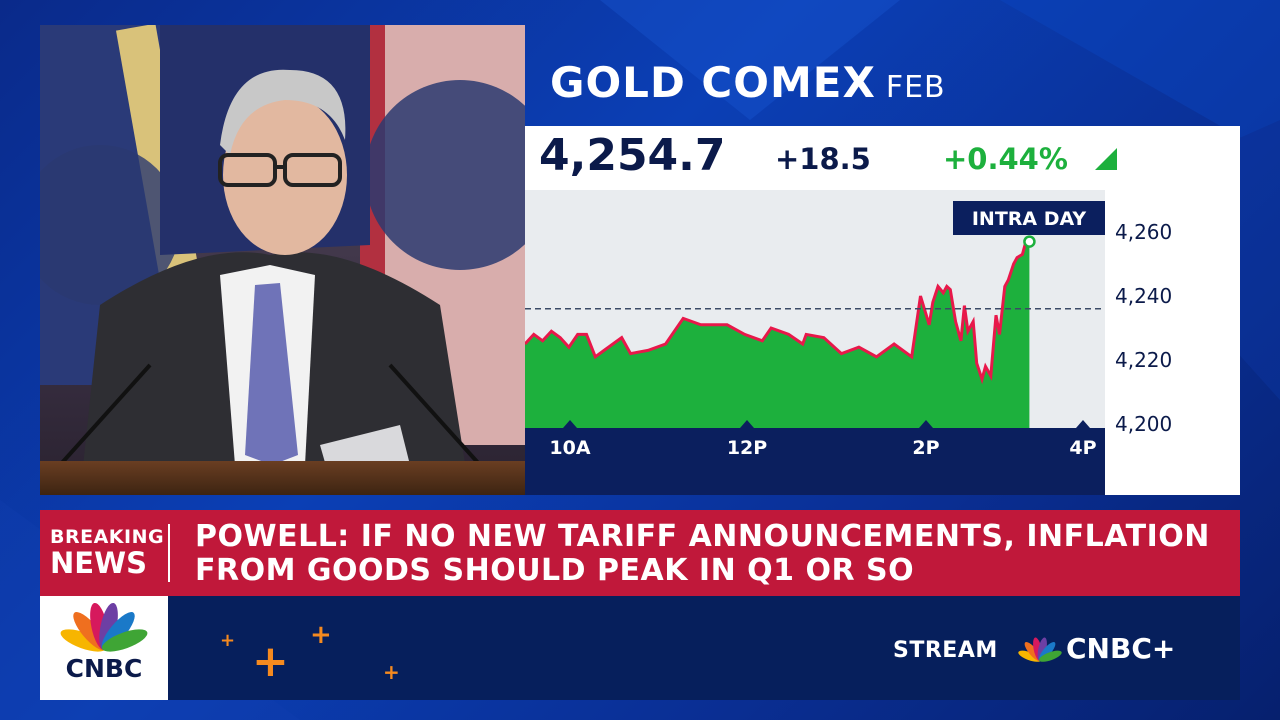 The image size is (1280, 720). I want to click on quote-percent: +0.44%, so click(1005, 159).